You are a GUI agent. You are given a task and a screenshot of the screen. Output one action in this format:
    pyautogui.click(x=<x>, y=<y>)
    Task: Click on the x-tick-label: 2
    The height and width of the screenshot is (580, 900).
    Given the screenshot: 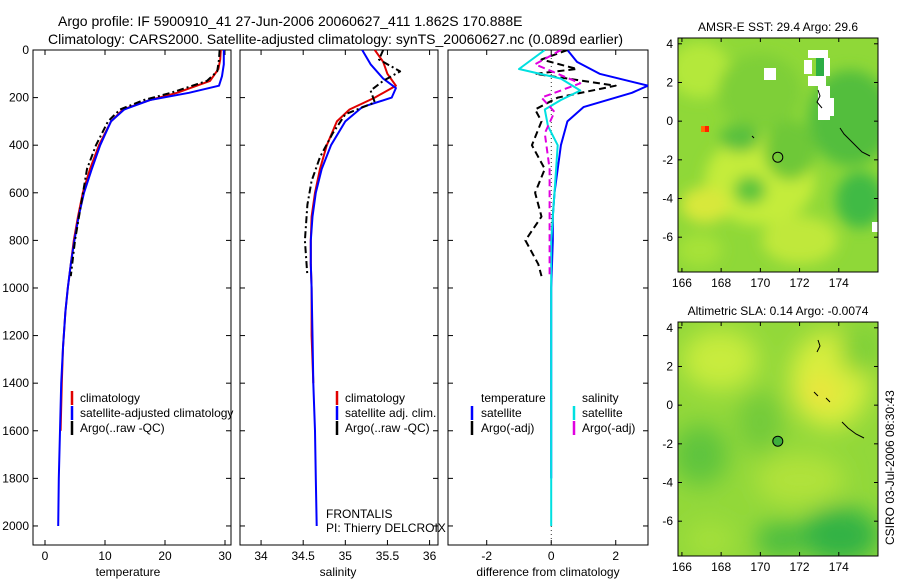 What is the action you would take?
    pyautogui.click(x=615, y=556)
    